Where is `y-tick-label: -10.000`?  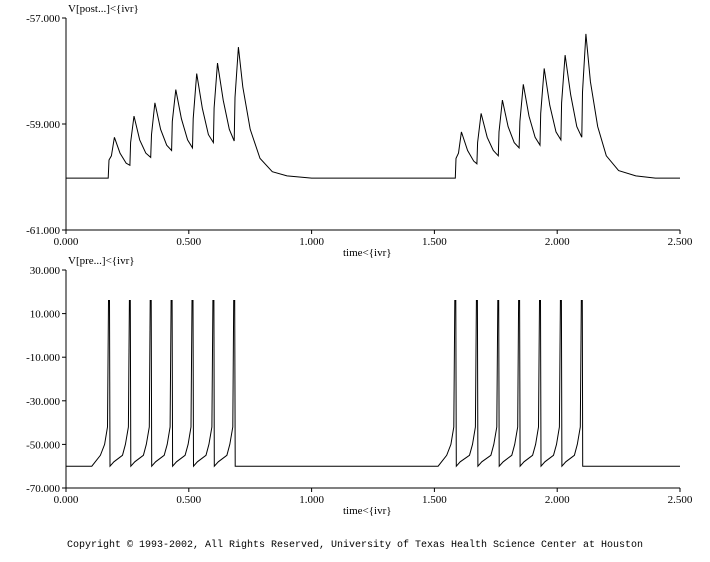 y-tick-label: -10.000 is located at coordinates (43, 358).